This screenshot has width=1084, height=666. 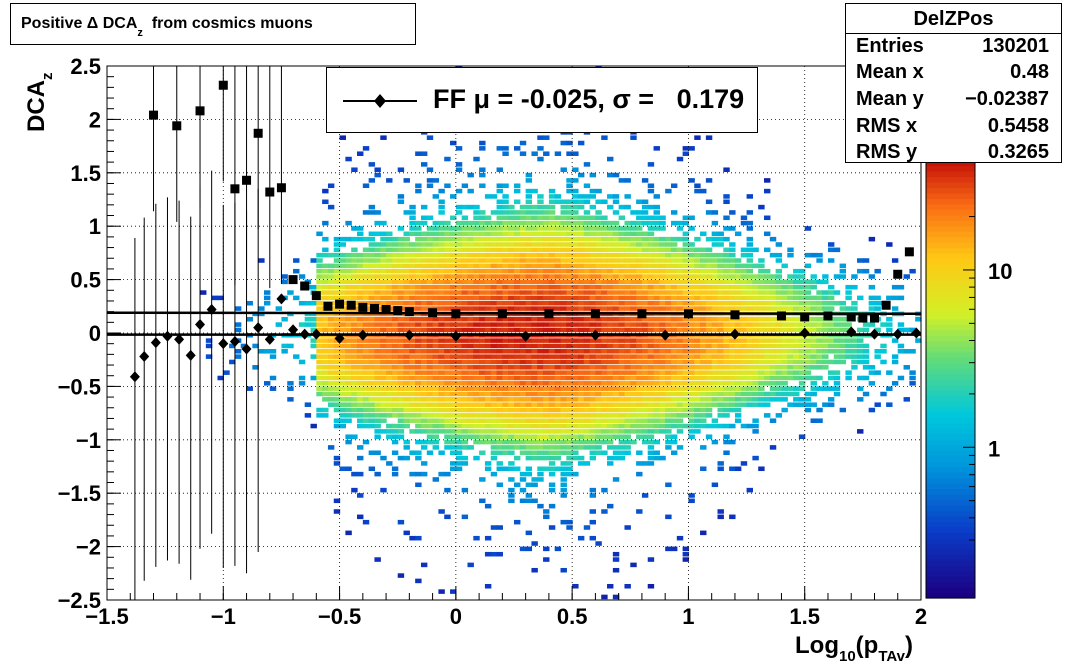 What do you see at coordinates (953, 33) in the screenshot?
I see `stats-divider` at bounding box center [953, 33].